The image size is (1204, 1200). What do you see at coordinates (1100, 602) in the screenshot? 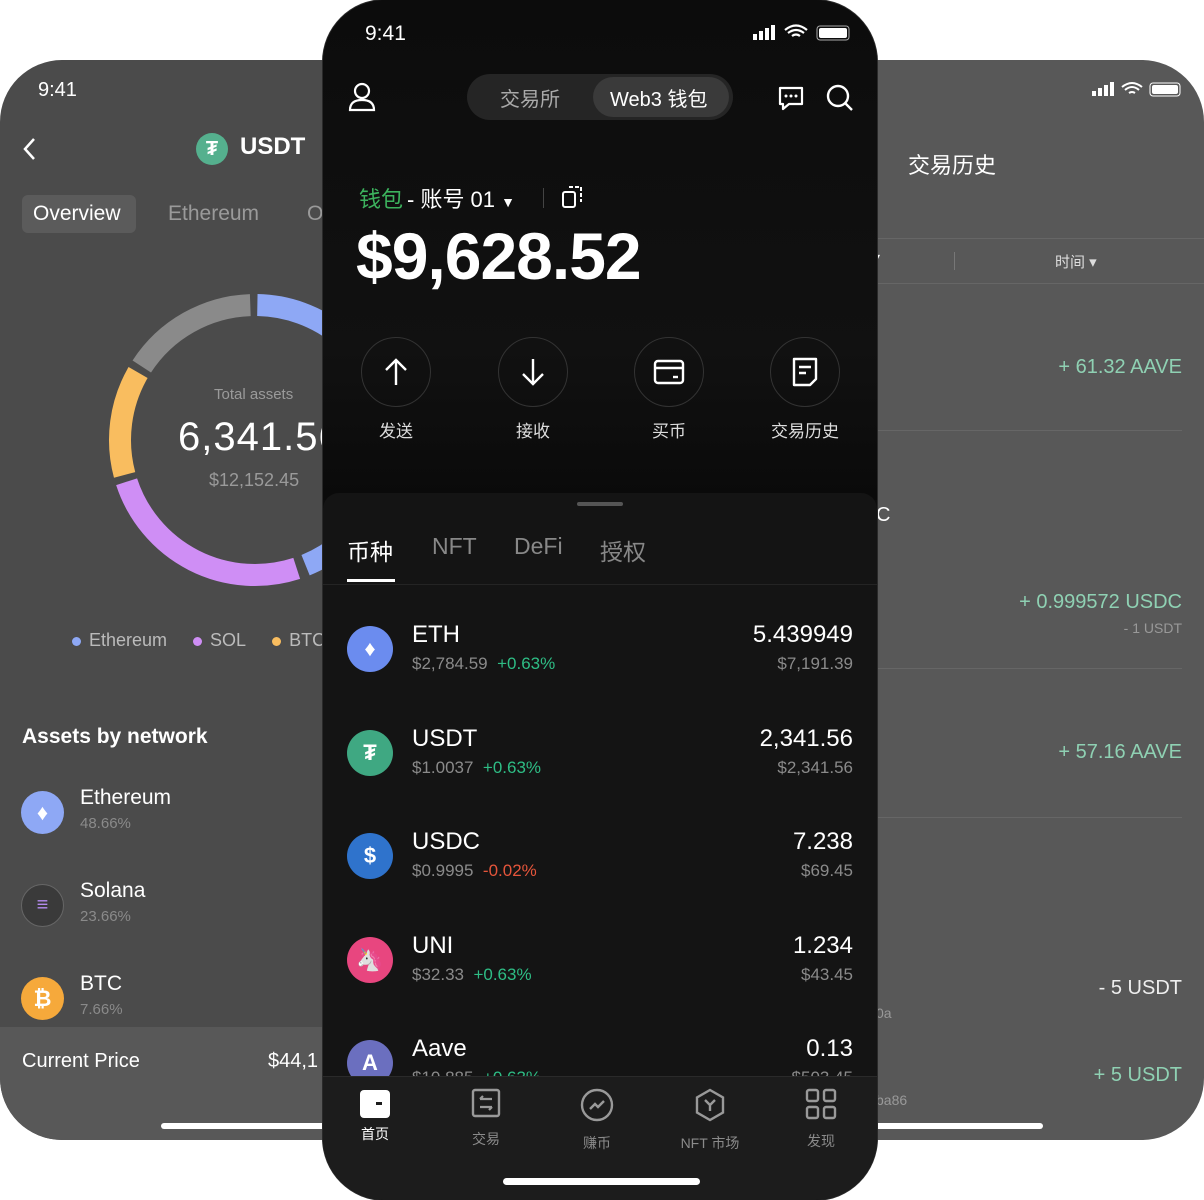
I see `transaction-amount: + 0.999572 USDC` at bounding box center [1100, 602].